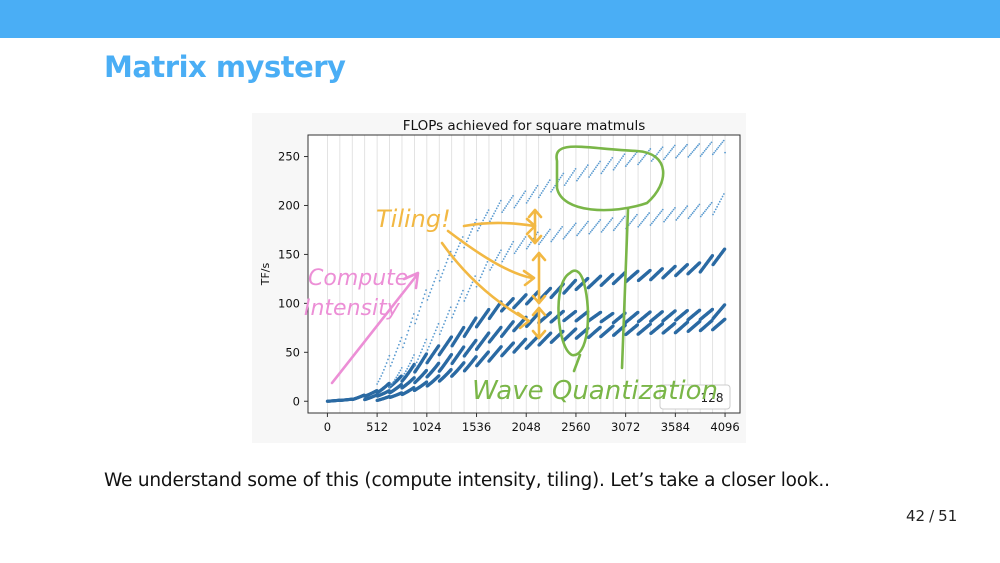 This screenshot has width=1000, height=563. What do you see at coordinates (916, 516) in the screenshot?
I see `page-current: 42` at bounding box center [916, 516].